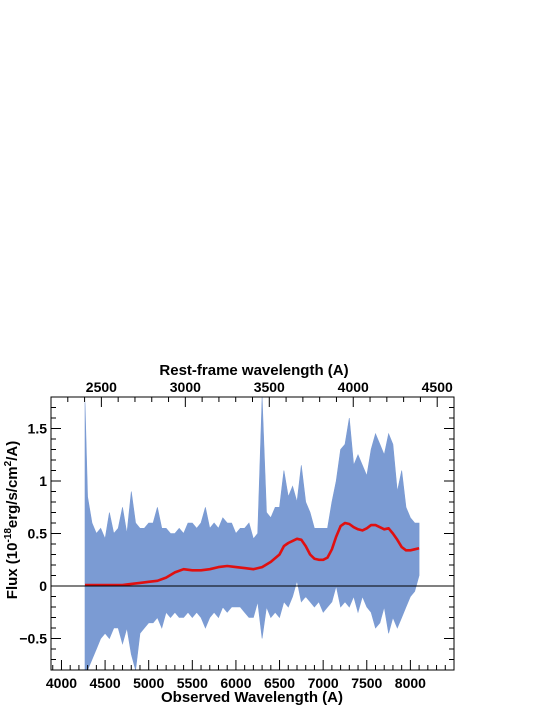  What do you see at coordinates (33, 639) in the screenshot?
I see `y-tick-label: −0.5` at bounding box center [33, 639].